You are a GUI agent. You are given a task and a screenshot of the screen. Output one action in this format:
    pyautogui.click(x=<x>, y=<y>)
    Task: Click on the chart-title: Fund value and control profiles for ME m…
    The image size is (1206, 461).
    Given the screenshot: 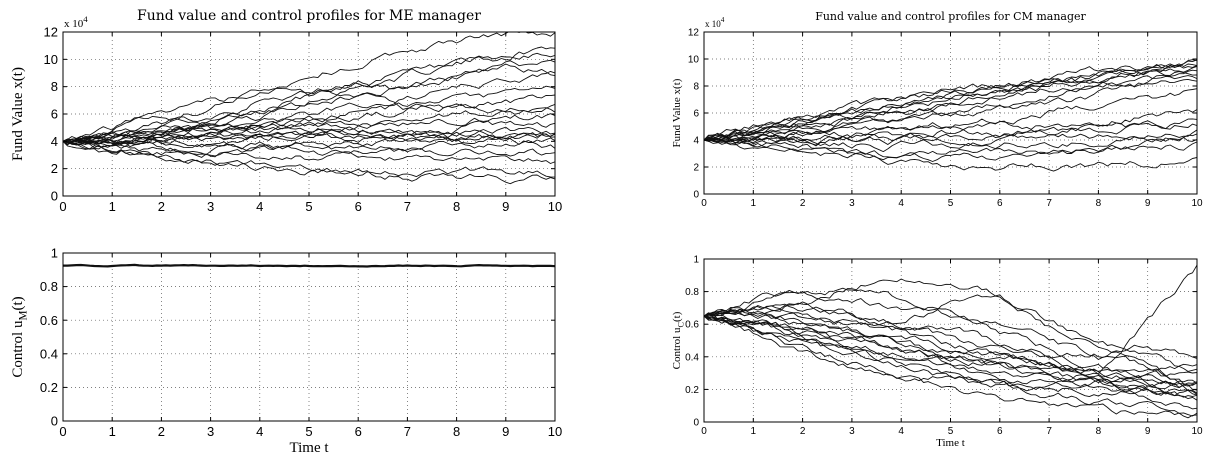 What is the action you would take?
    pyautogui.click(x=309, y=16)
    